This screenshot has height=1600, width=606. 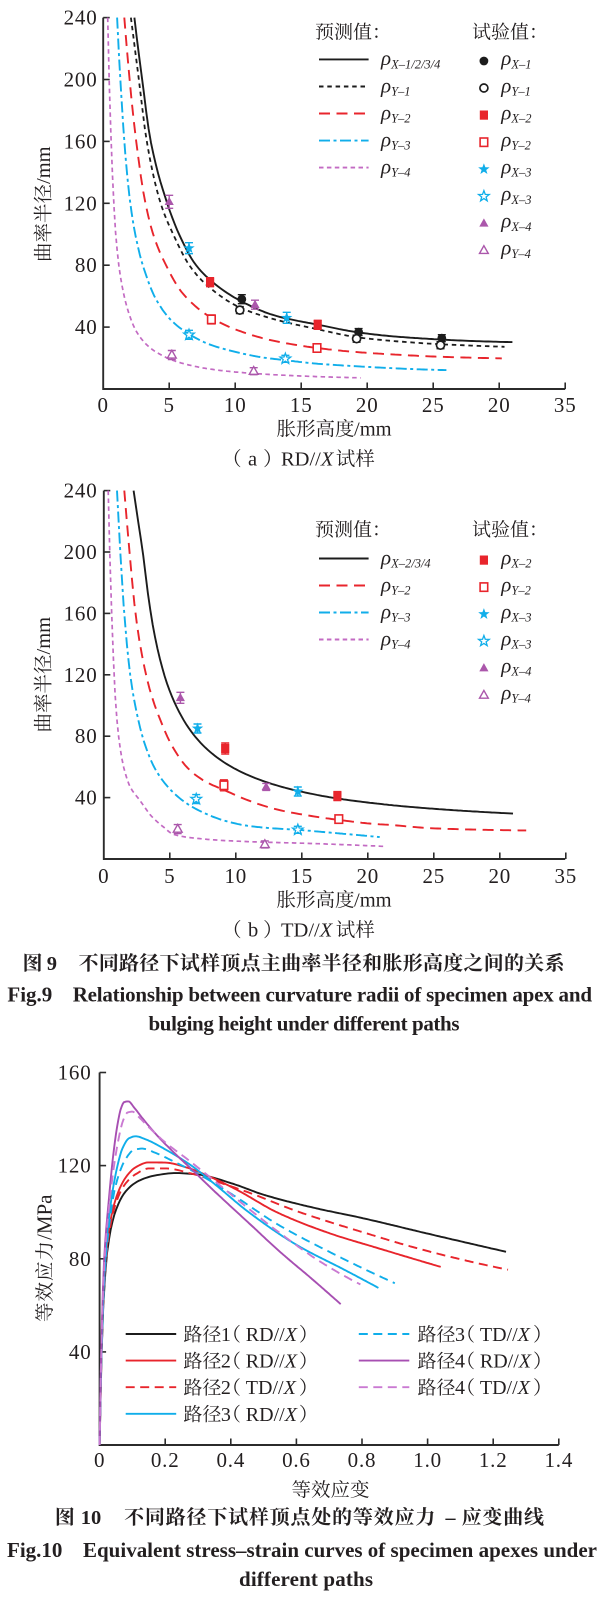 What do you see at coordinates (306, 1579) in the screenshot?
I see `svg-text: different paths` at bounding box center [306, 1579].